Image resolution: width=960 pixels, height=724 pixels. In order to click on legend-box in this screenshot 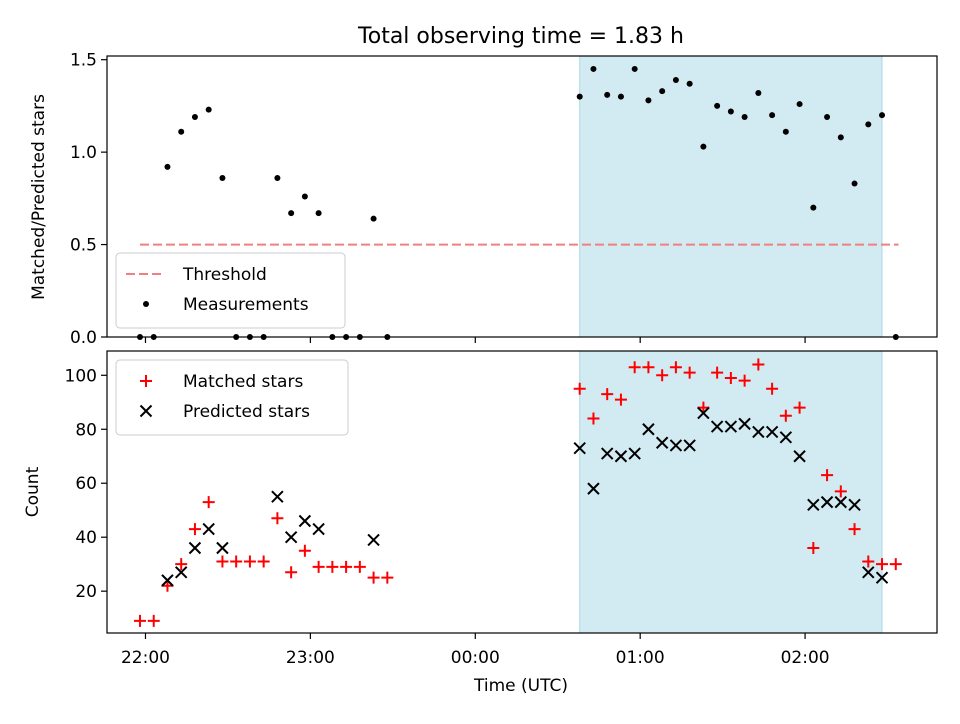, I will do `click(230, 290)`.